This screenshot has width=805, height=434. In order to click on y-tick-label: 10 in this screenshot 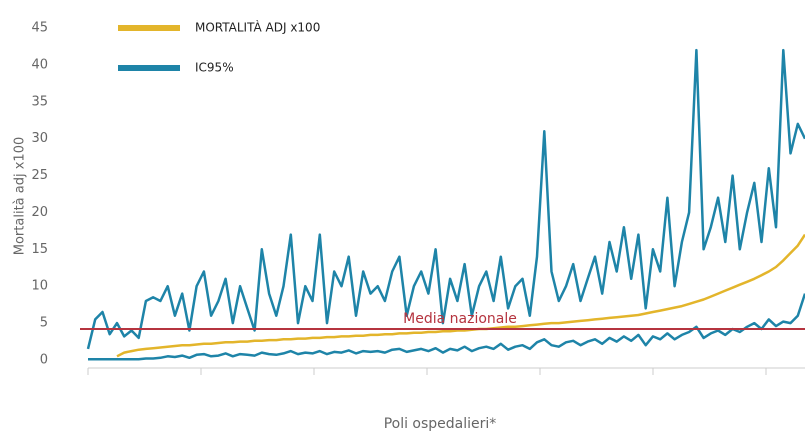, I will do `click(39, 286)`.